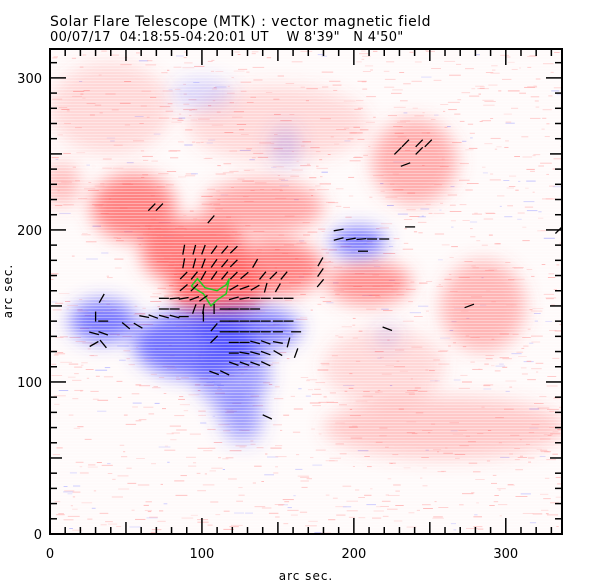  What do you see at coordinates (80, 37) in the screenshot?
I see `observation-date: 00/07/17` at bounding box center [80, 37].